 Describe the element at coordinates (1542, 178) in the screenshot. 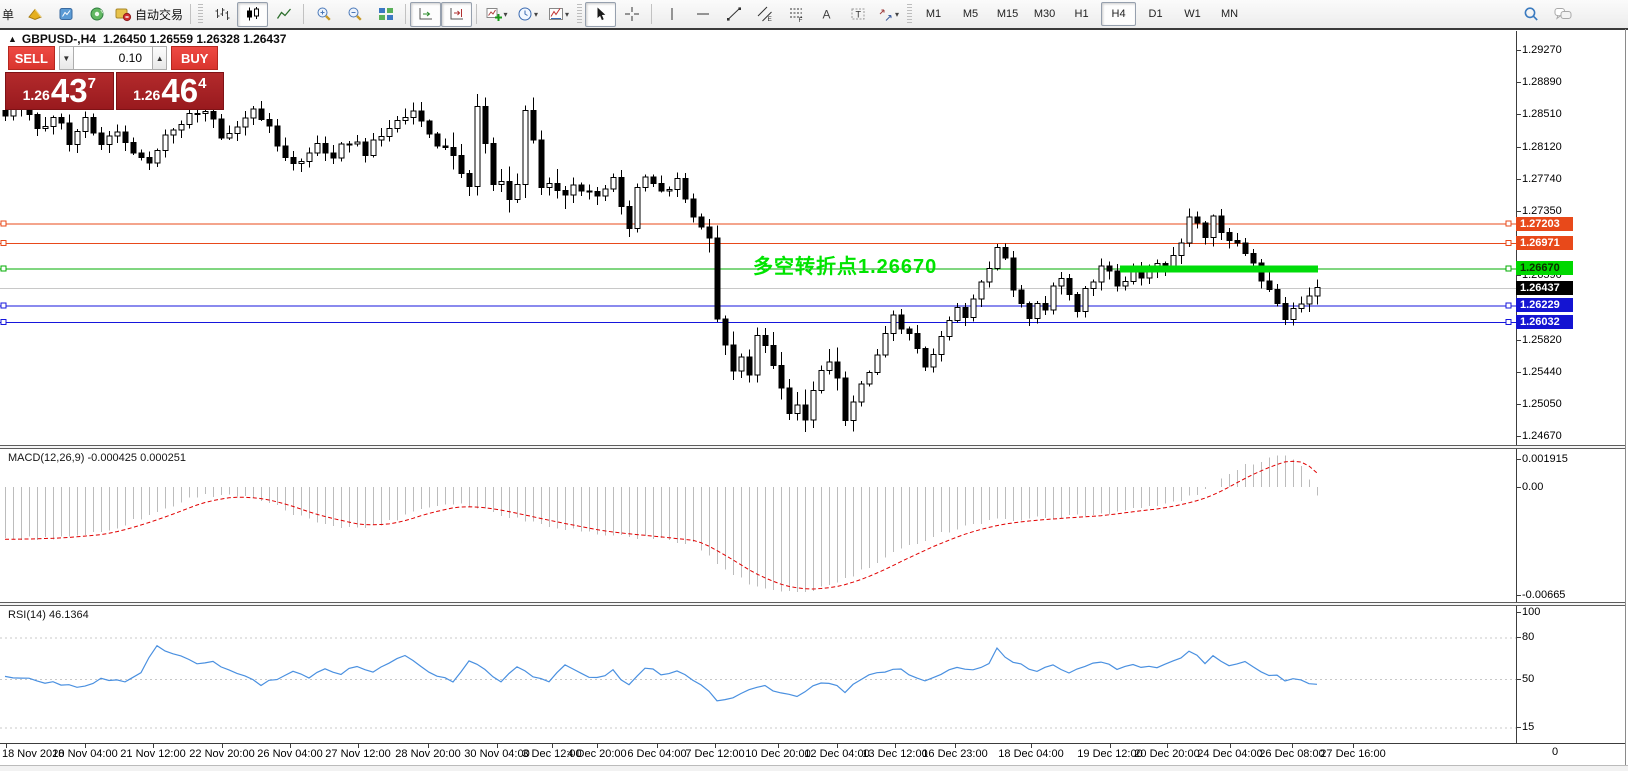

I see `price-tick-label: 1.27740` at that location.